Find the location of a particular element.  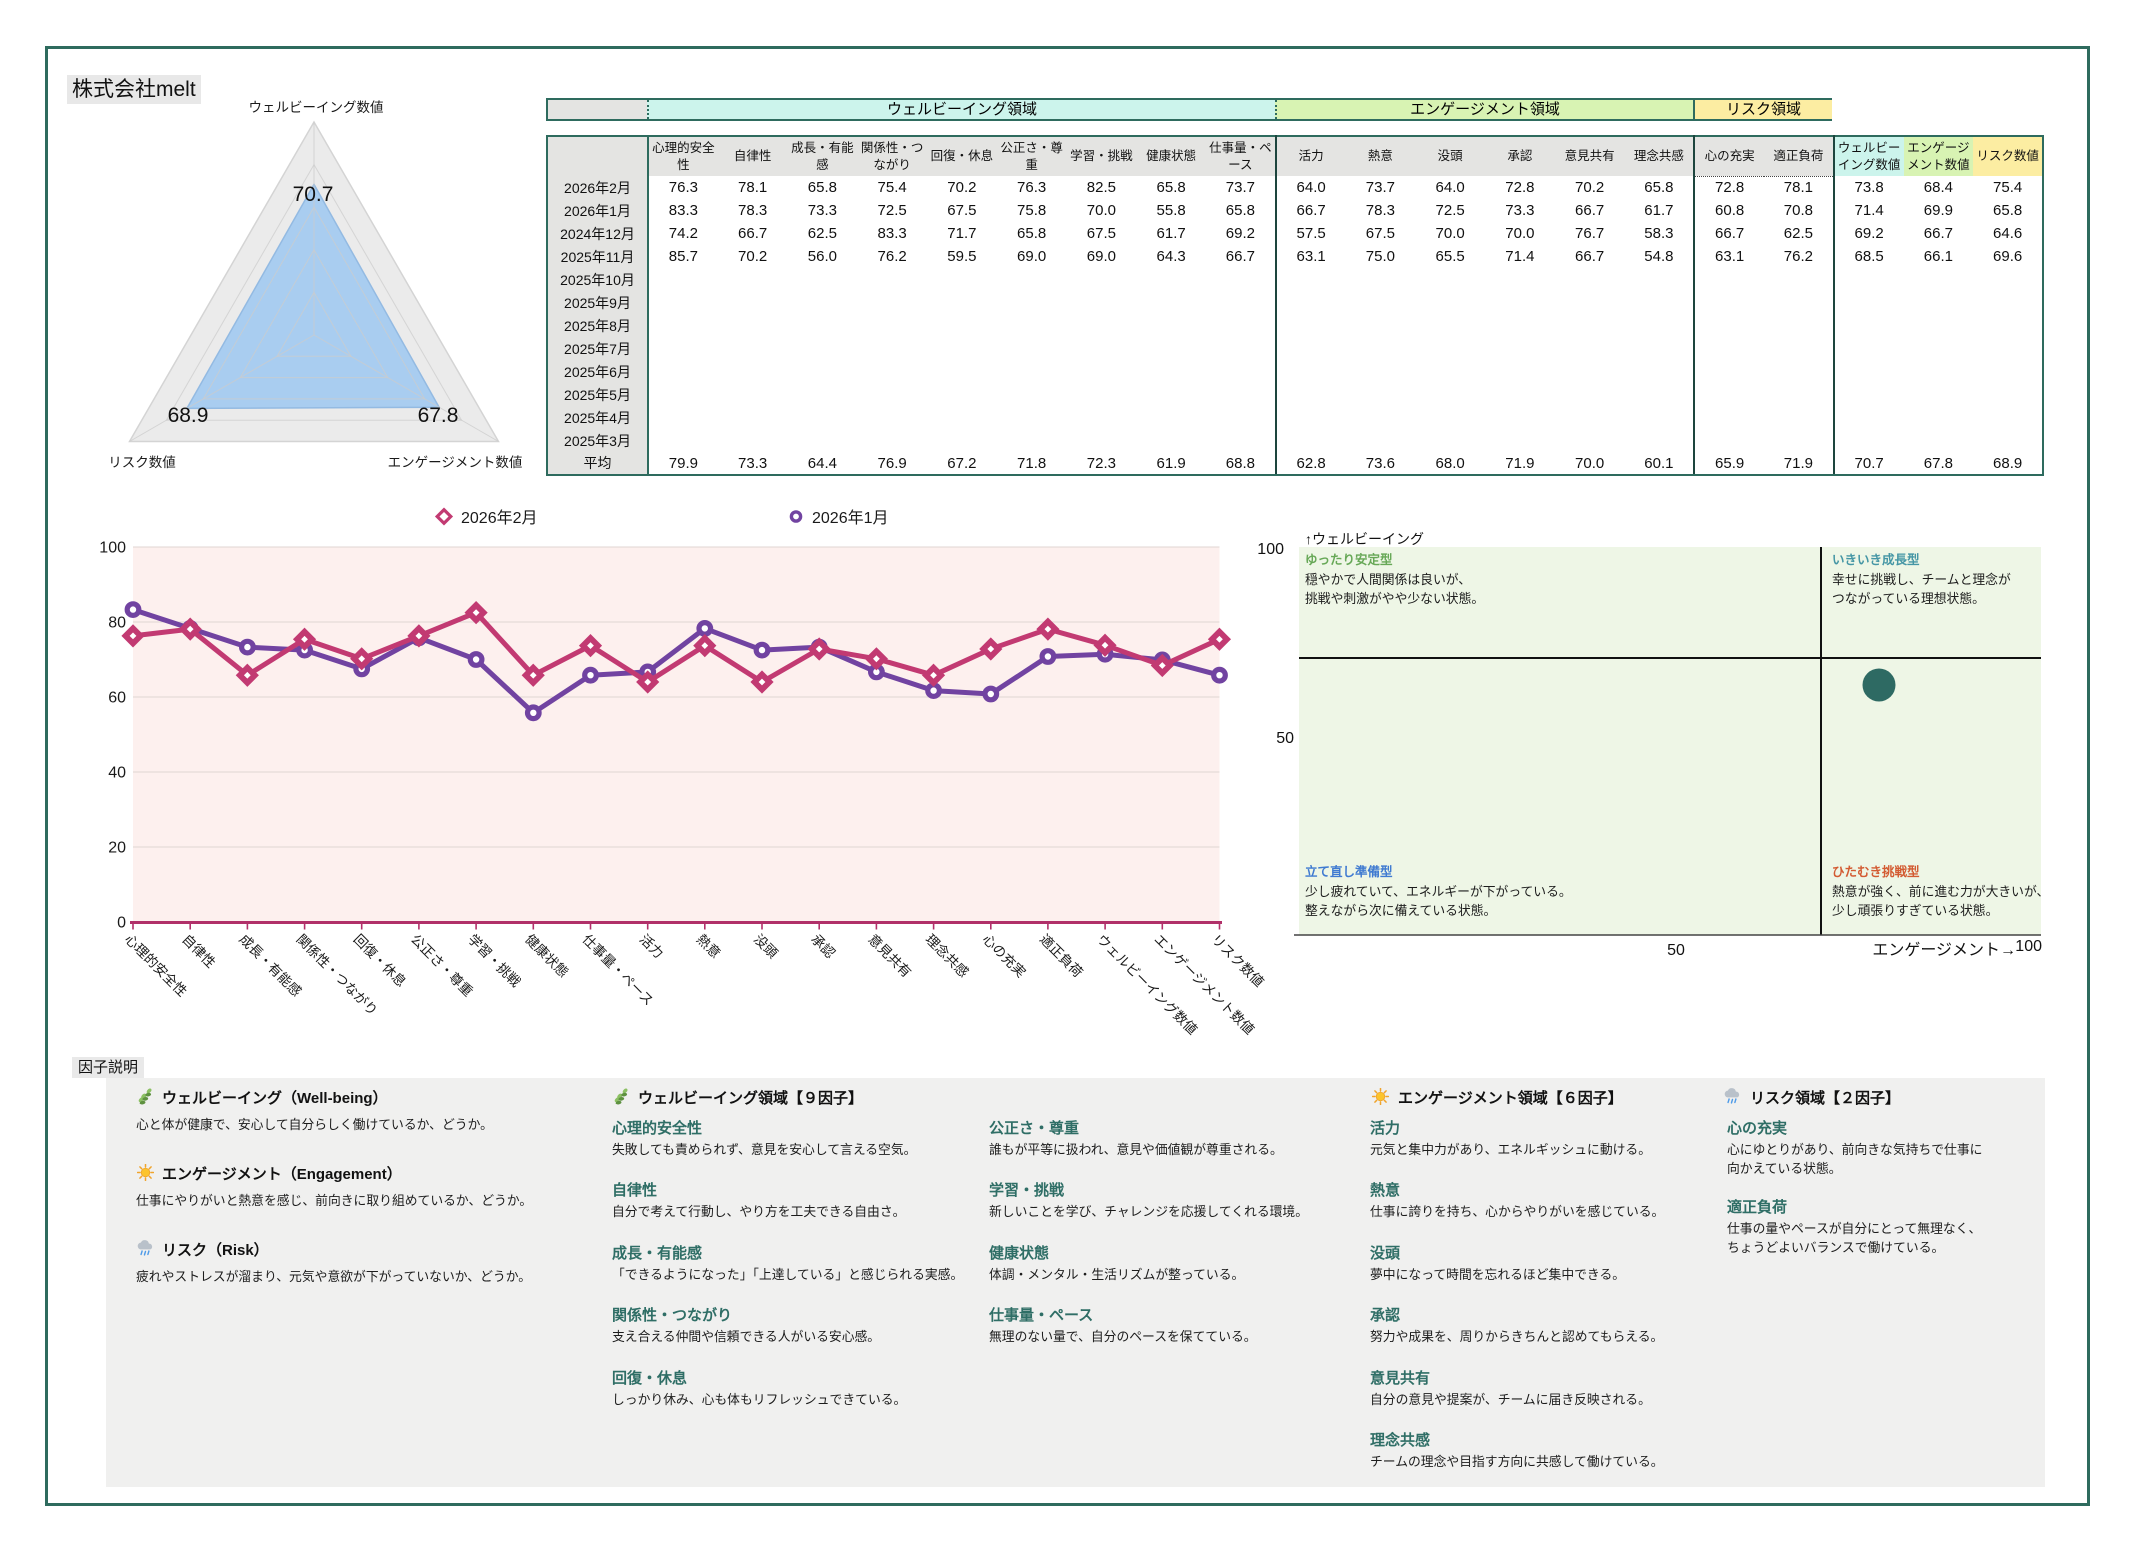

svg-text: 健康状態 is located at coordinates (546, 955).